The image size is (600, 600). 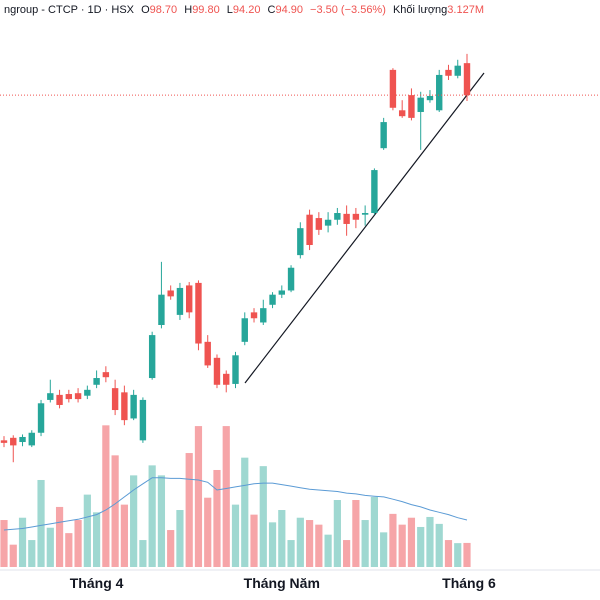 I want to click on close-label: C, so click(x=271, y=10).